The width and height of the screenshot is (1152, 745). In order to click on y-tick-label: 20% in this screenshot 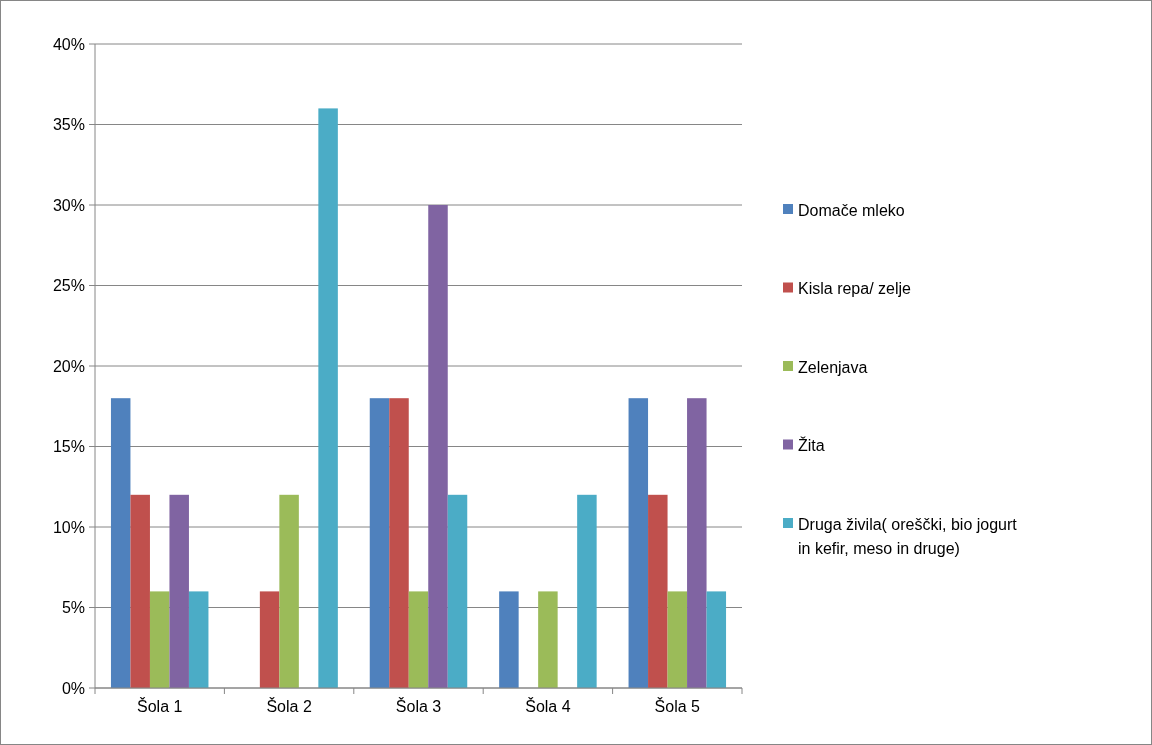, I will do `click(68, 366)`.